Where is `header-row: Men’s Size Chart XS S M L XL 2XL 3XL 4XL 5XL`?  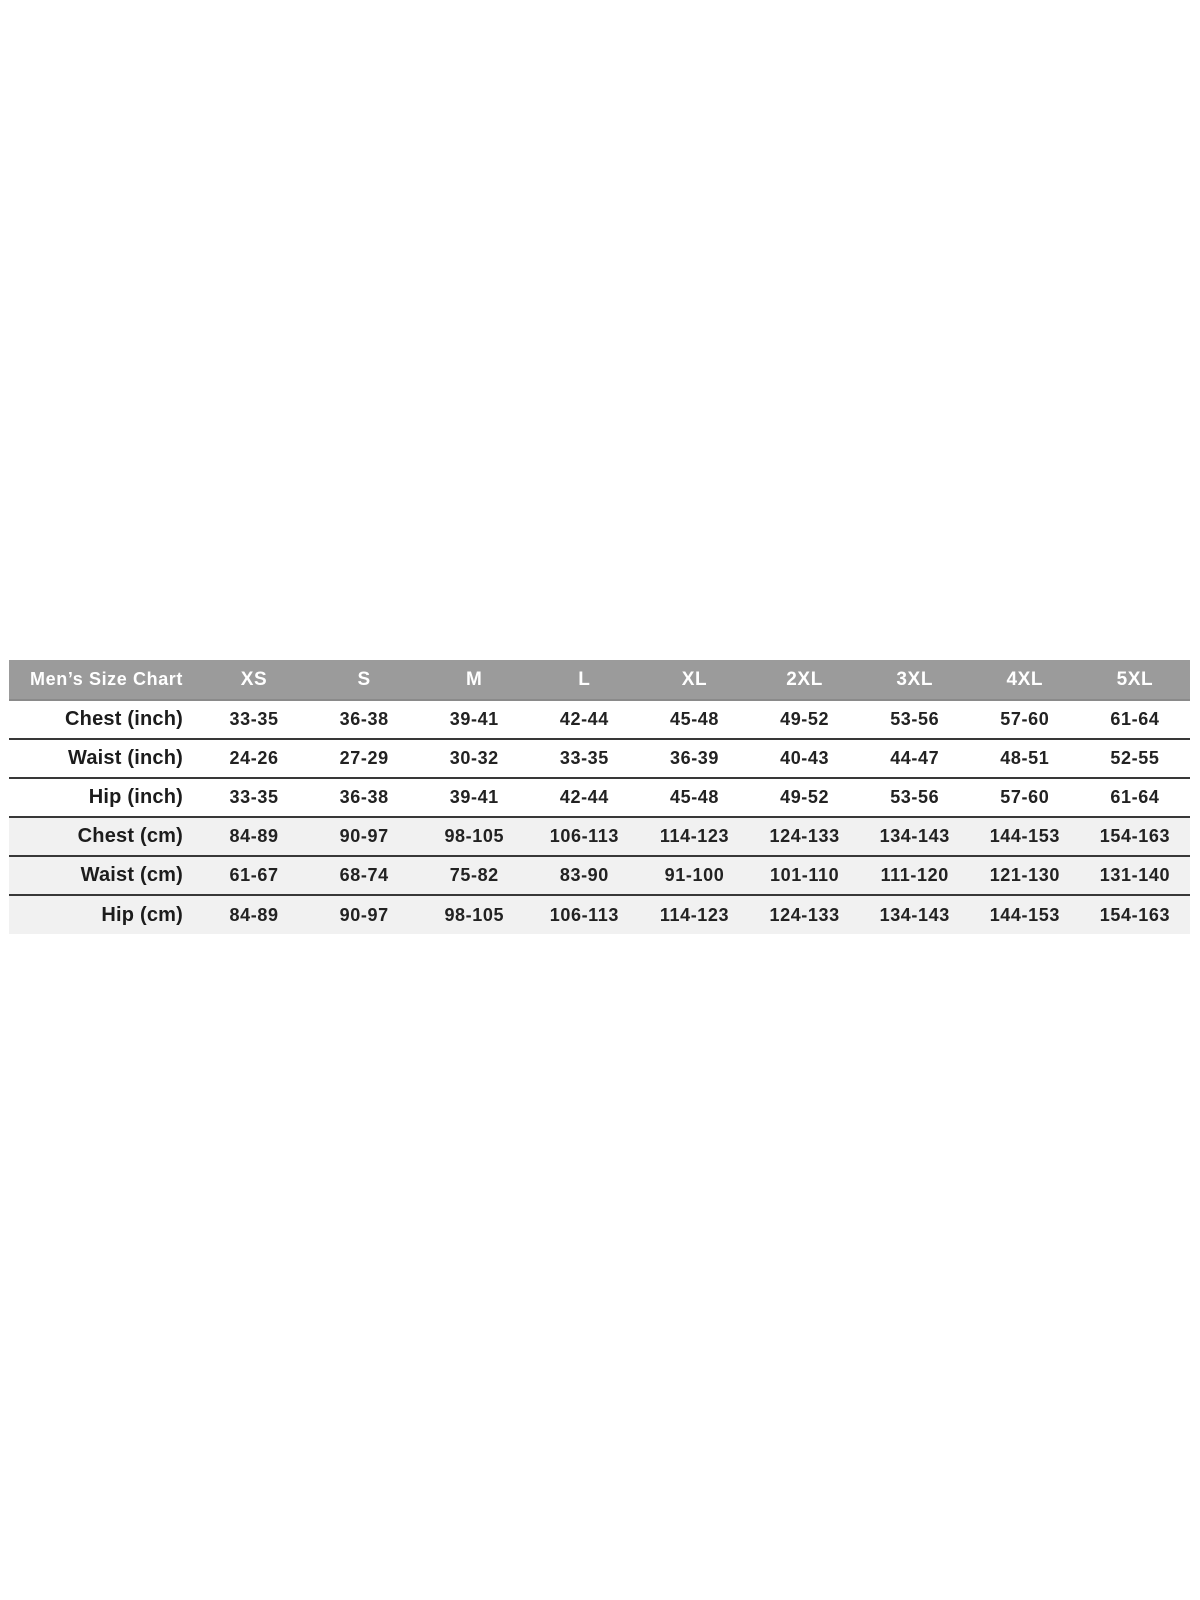
header-row: Men’s Size Chart XS S M L XL 2XL 3XL 4XL 5XL is located at coordinates (599, 680).